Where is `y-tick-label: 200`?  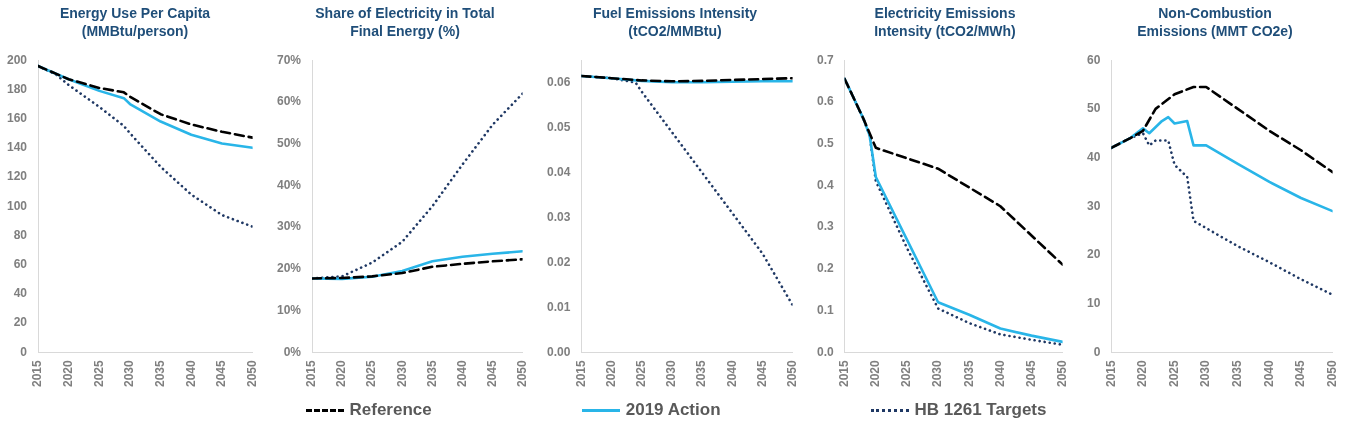 y-tick-label: 200 is located at coordinates (17, 59).